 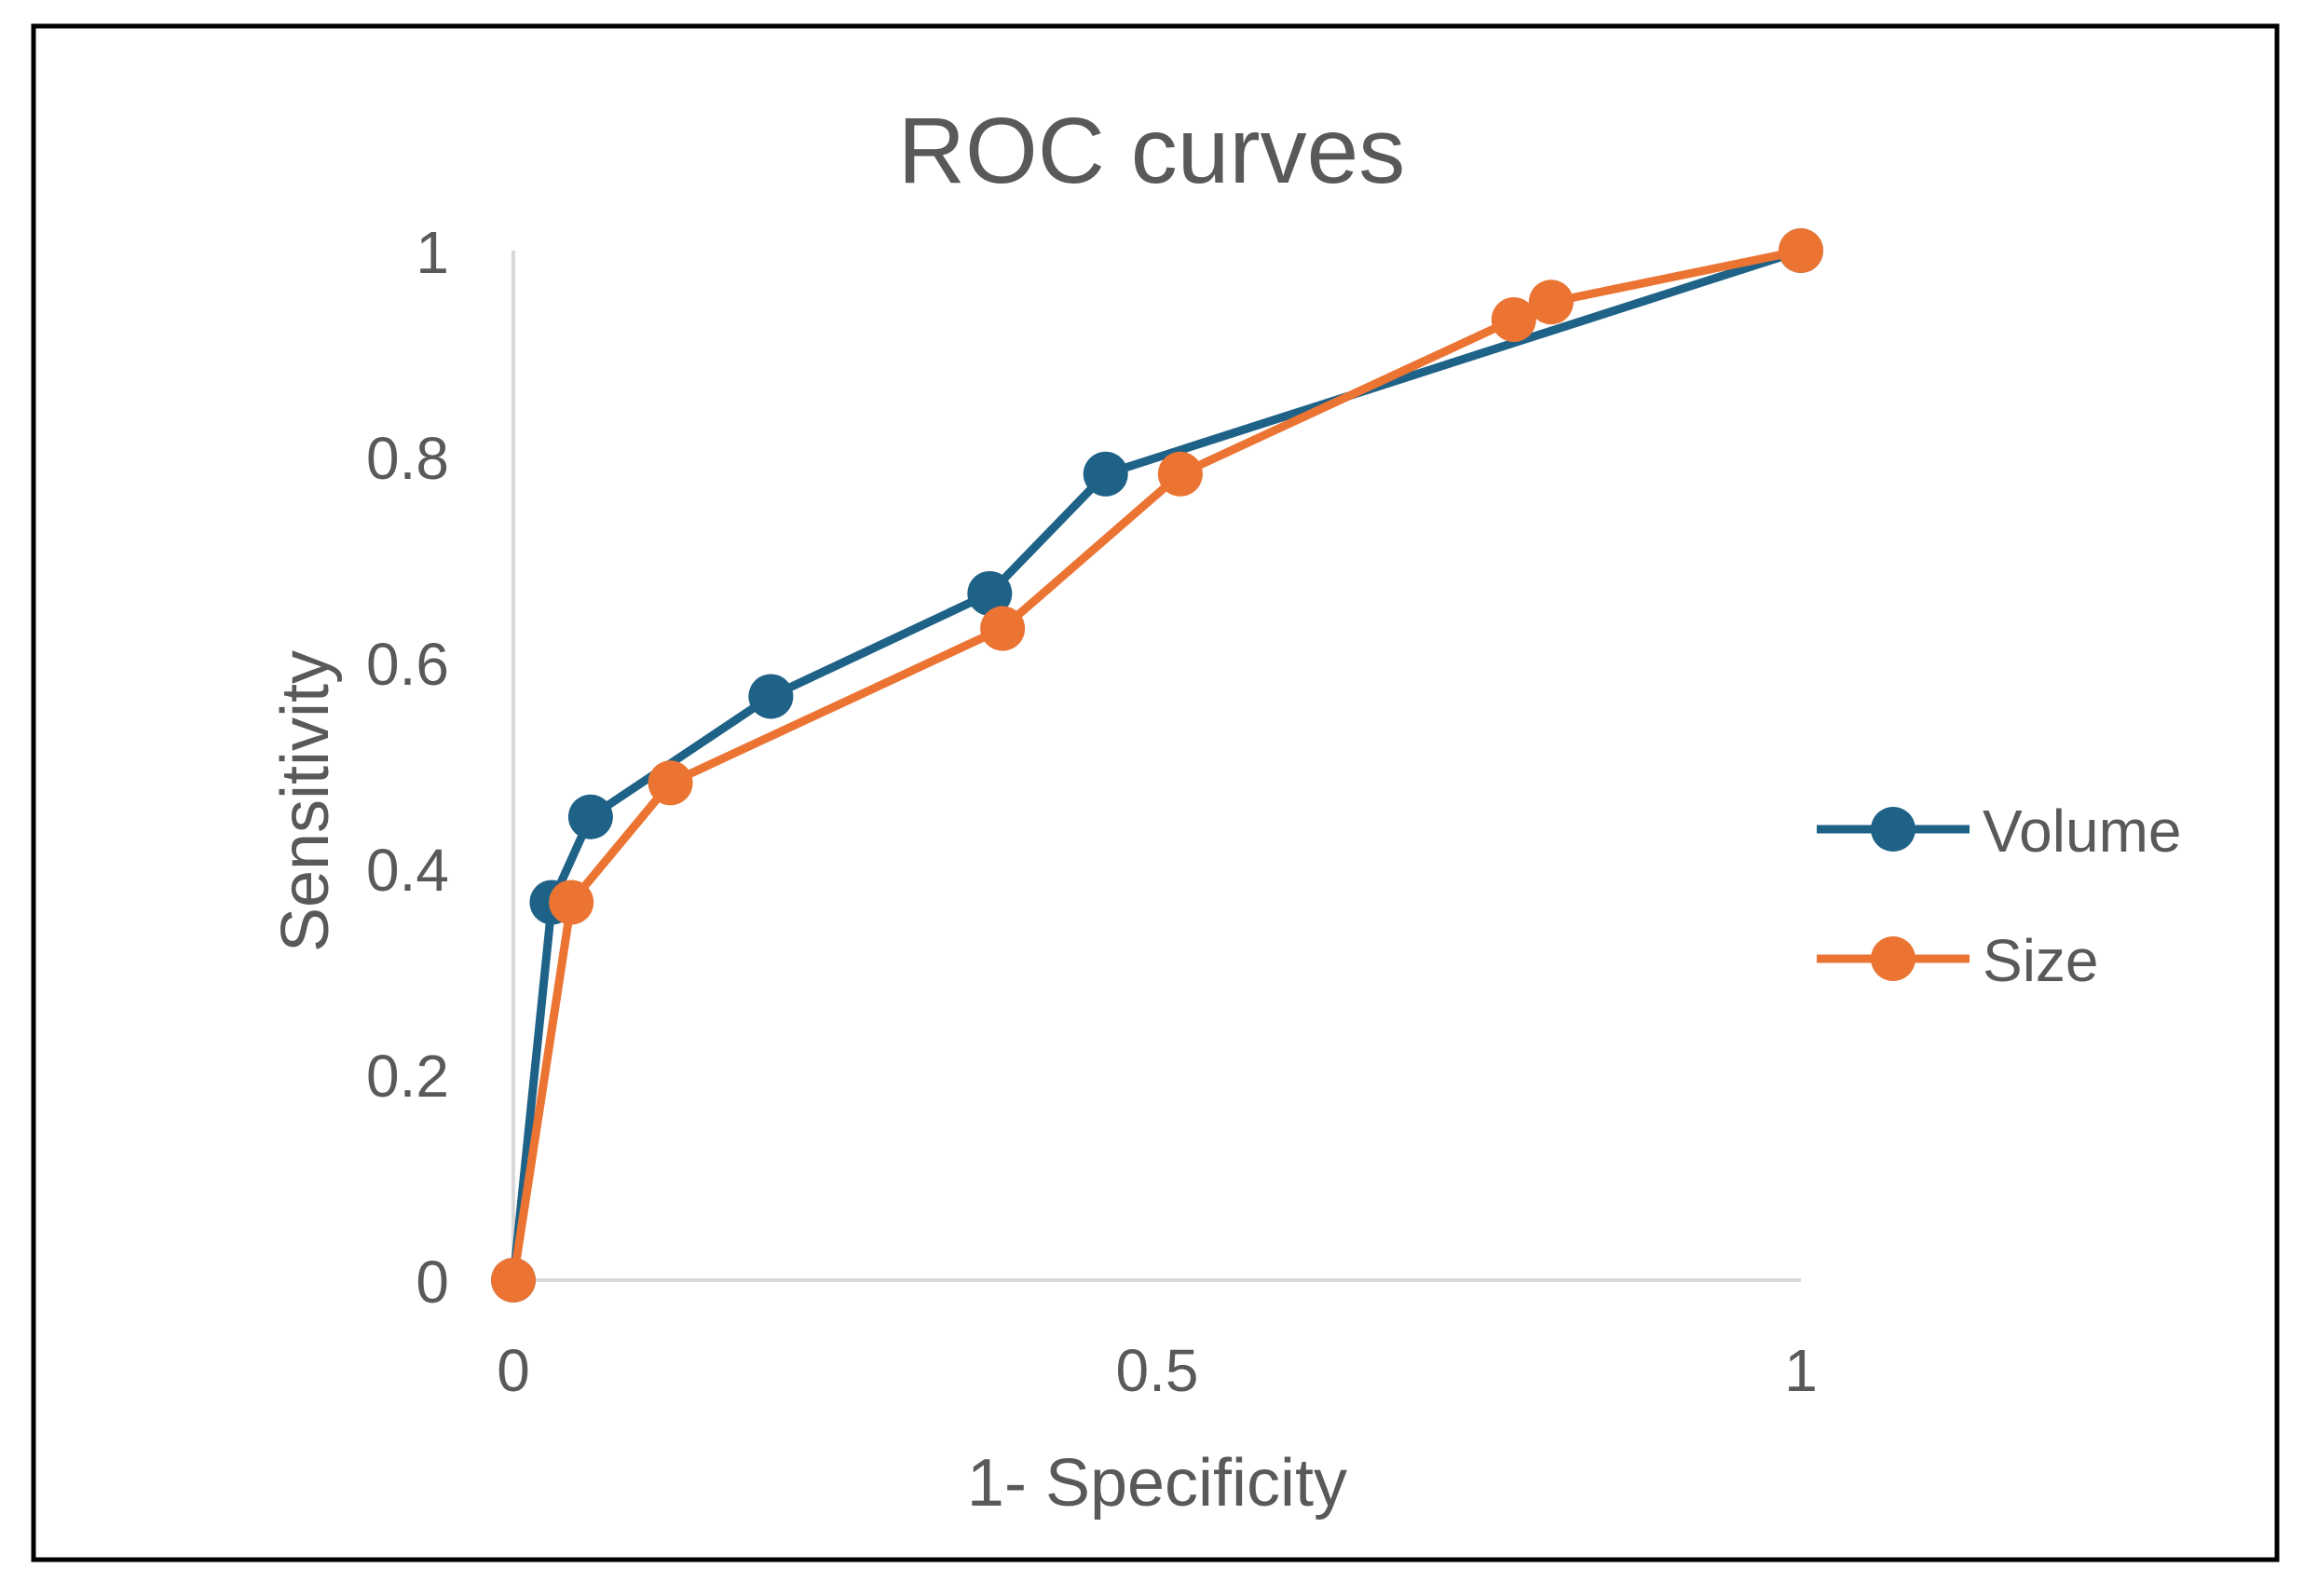 I want to click on legend-item-size: Size, so click(x=1958, y=960).